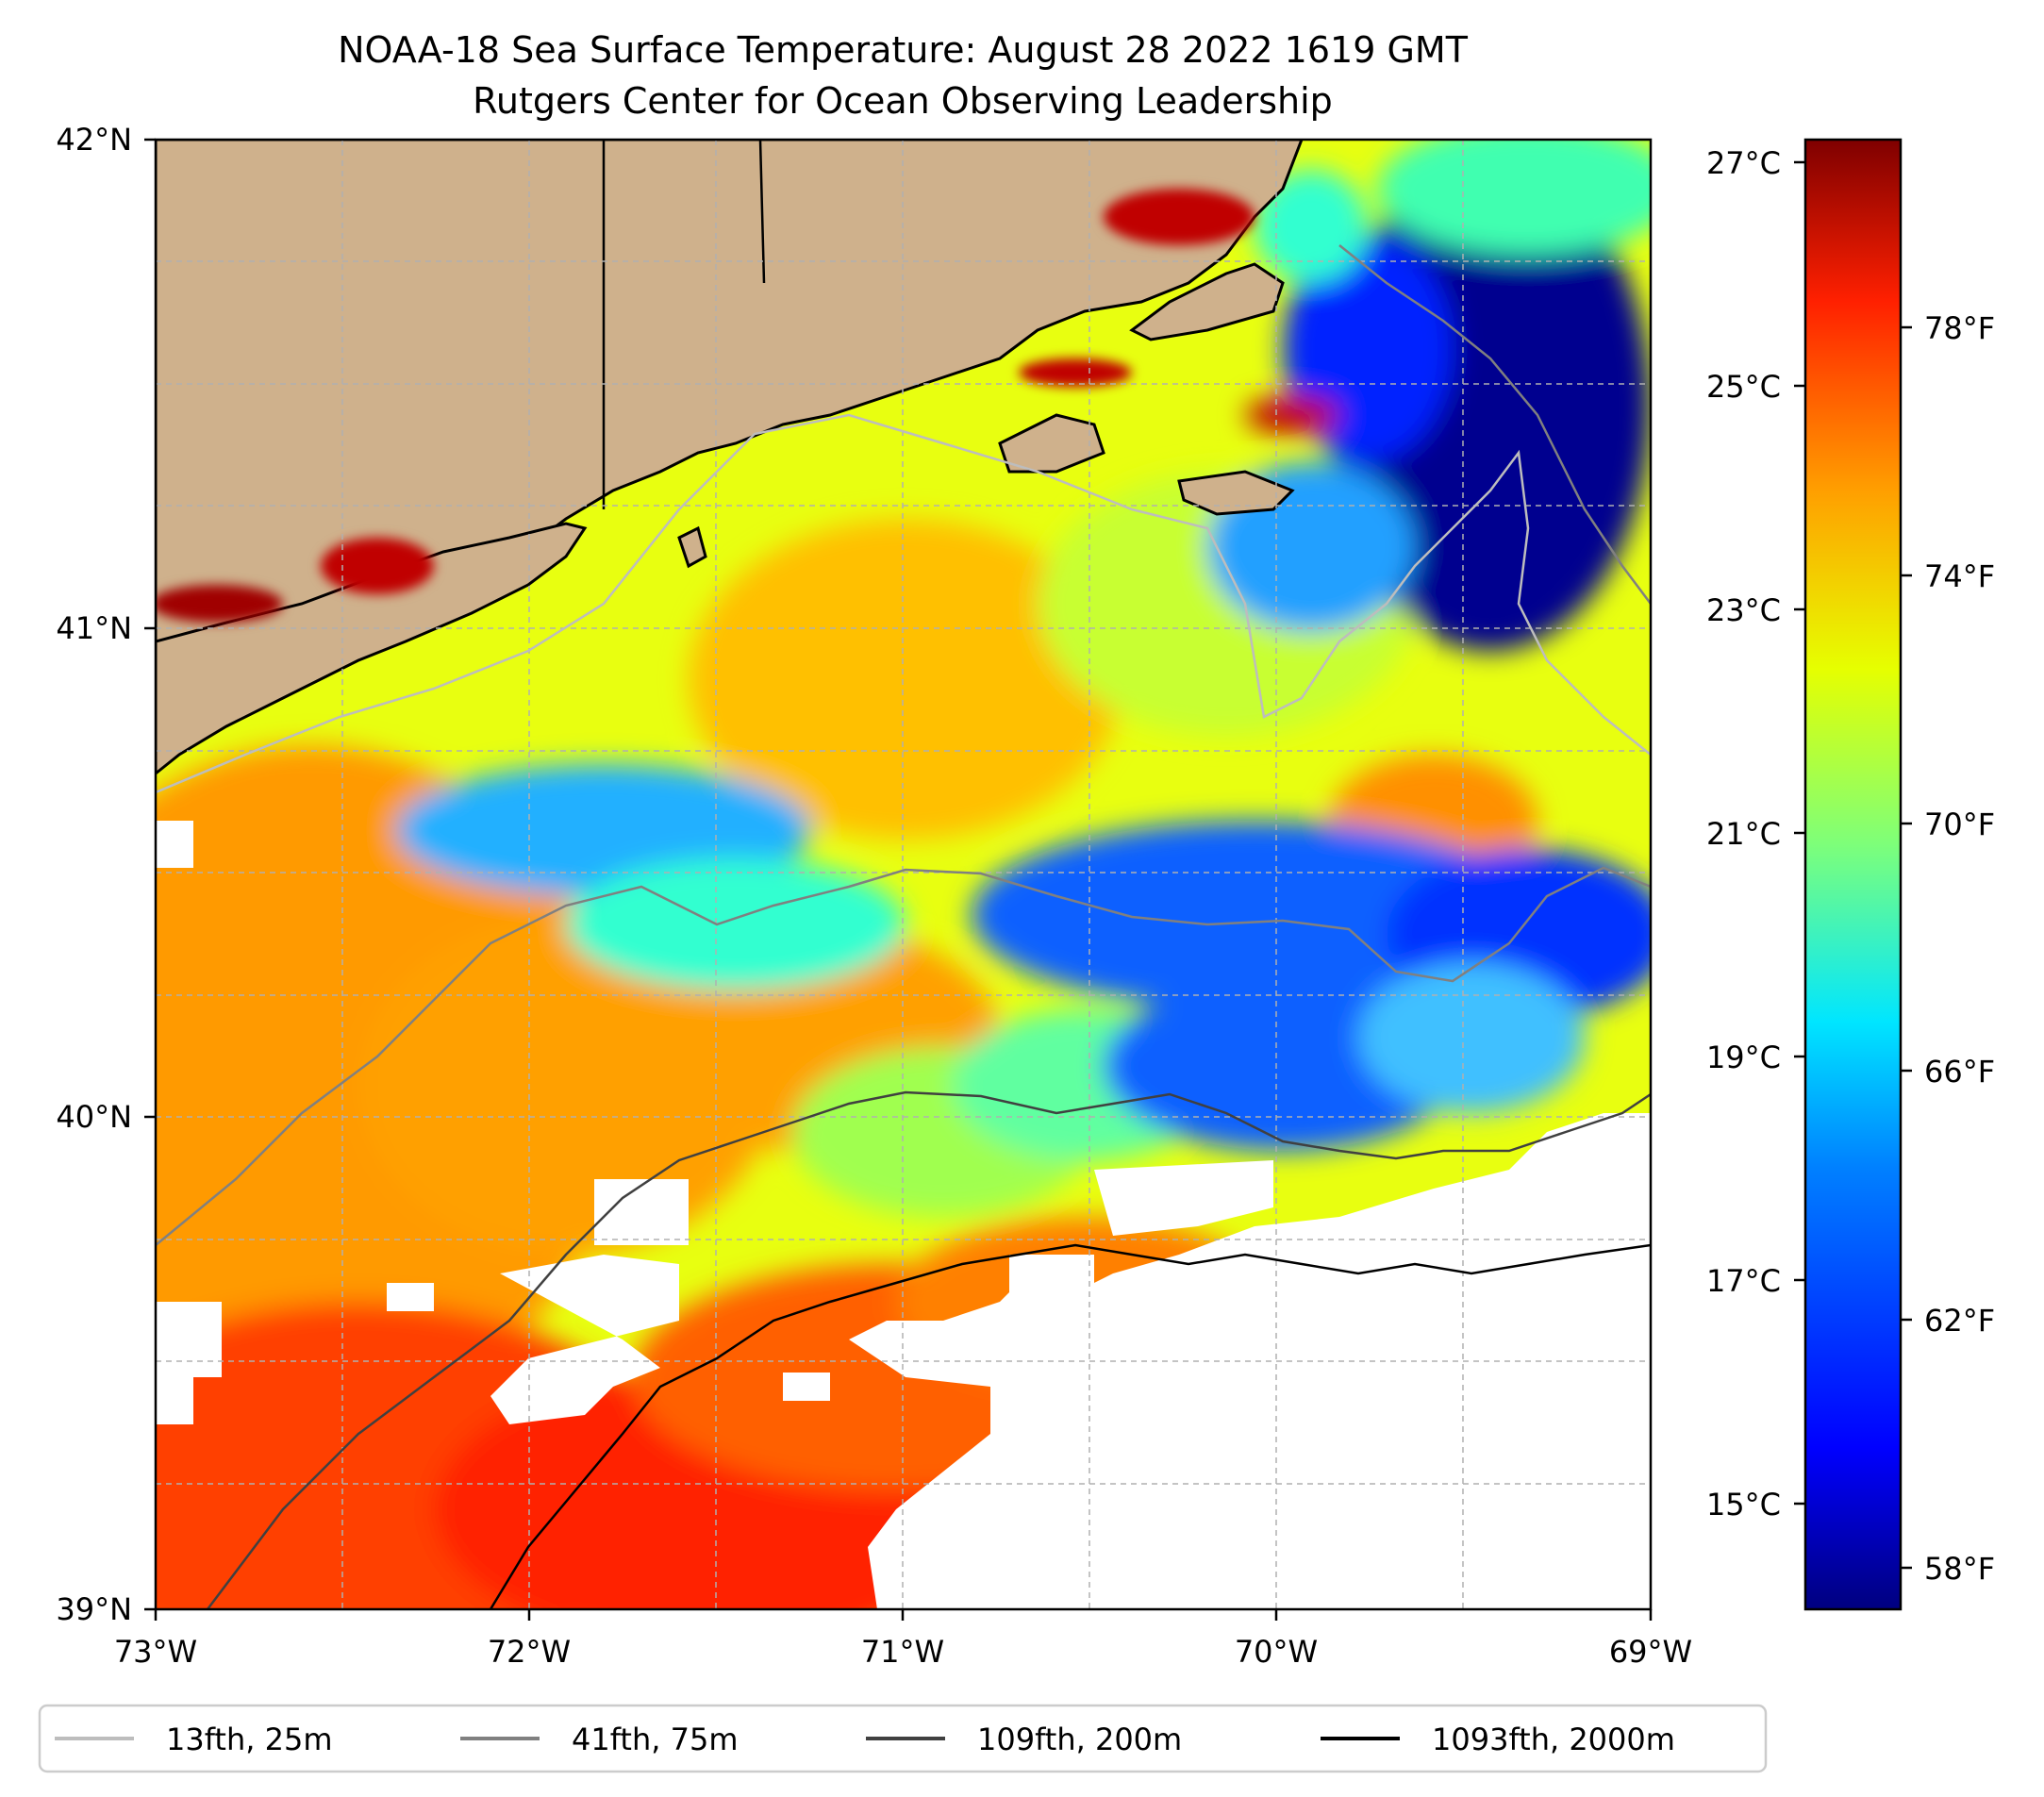  Describe the element at coordinates (155, 1652) in the screenshot. I see `lon-label-73w: 73°W` at that location.